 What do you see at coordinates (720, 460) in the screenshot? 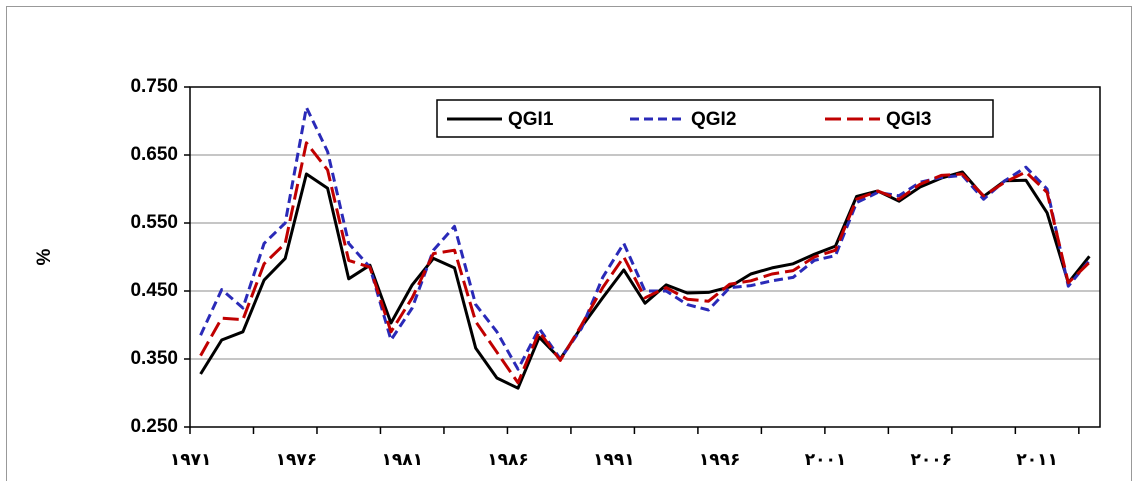
I see `x-tick-label: ۱۹۹۶` at bounding box center [720, 460].